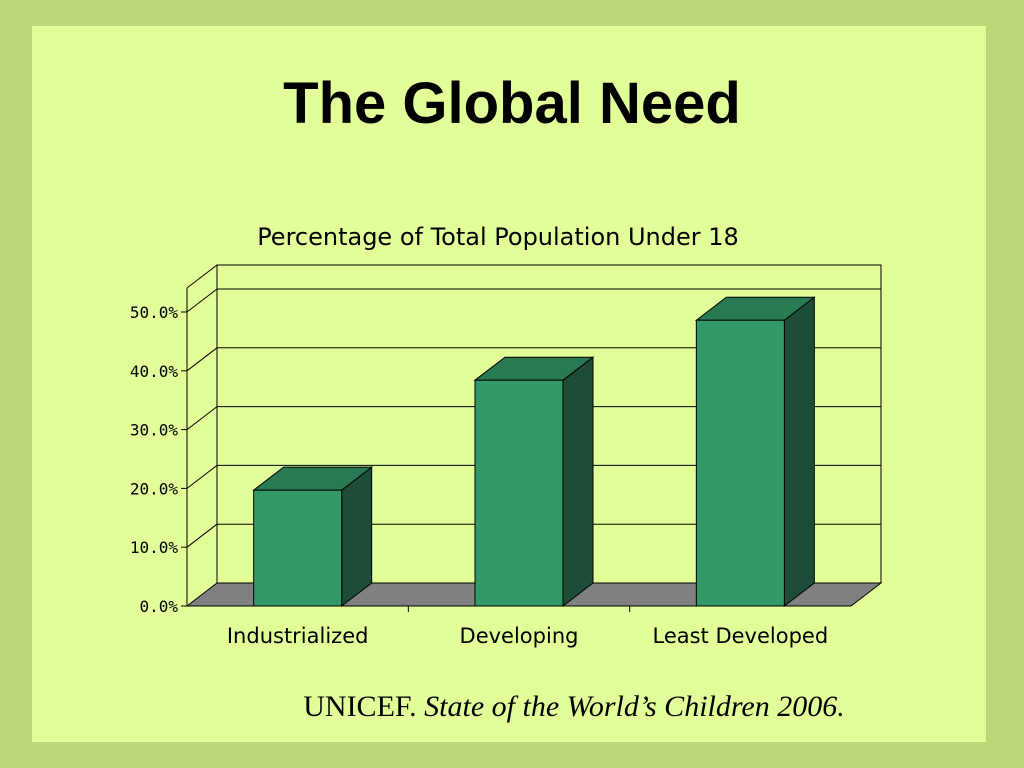 The image size is (1024, 768). What do you see at coordinates (634, 706) in the screenshot?
I see `source-work: State of the World’s Children 2006.` at bounding box center [634, 706].